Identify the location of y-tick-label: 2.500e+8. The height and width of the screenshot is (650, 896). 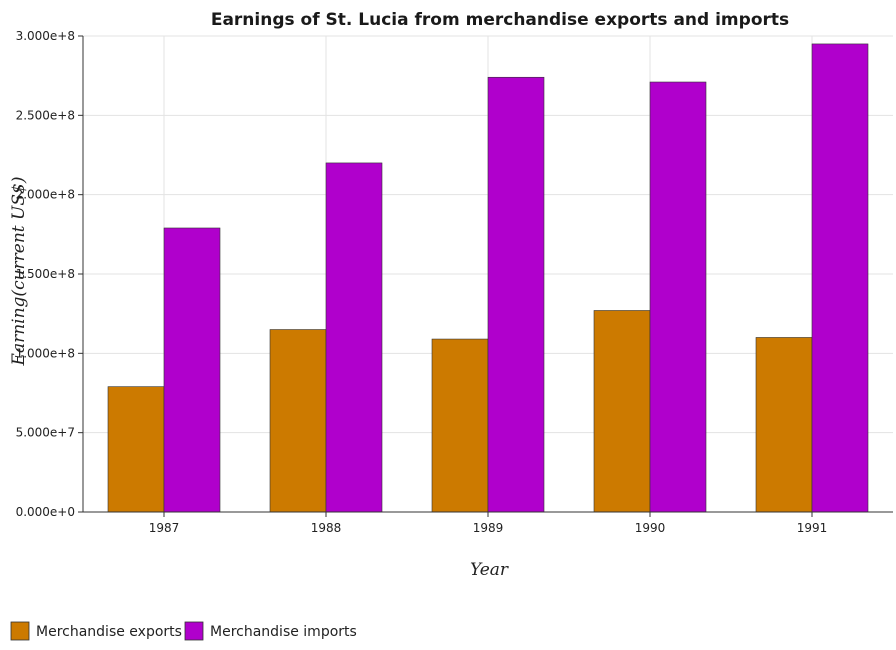
(45, 115).